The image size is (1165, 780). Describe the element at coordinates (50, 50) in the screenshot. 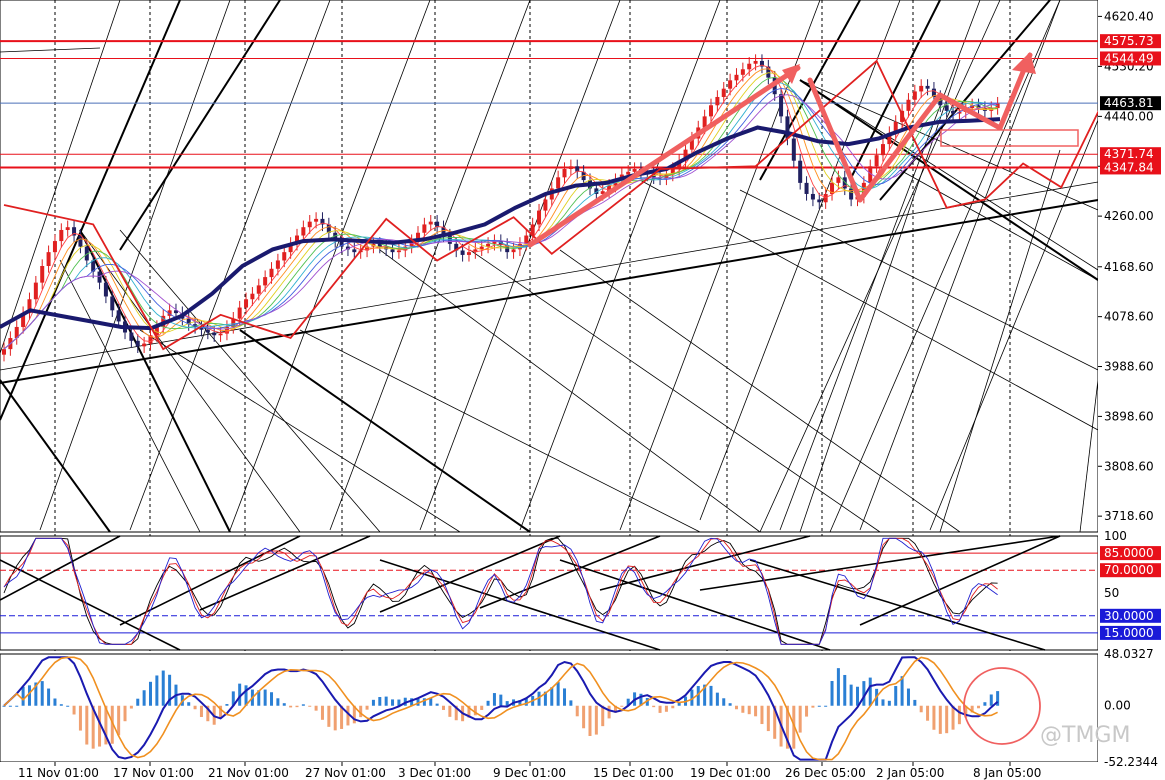

I see `trendline-top` at that location.